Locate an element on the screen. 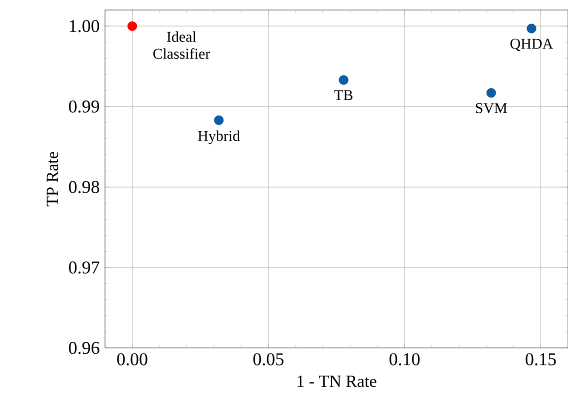 The height and width of the screenshot is (414, 568). x-tick-label: 0.05 is located at coordinates (268, 359).